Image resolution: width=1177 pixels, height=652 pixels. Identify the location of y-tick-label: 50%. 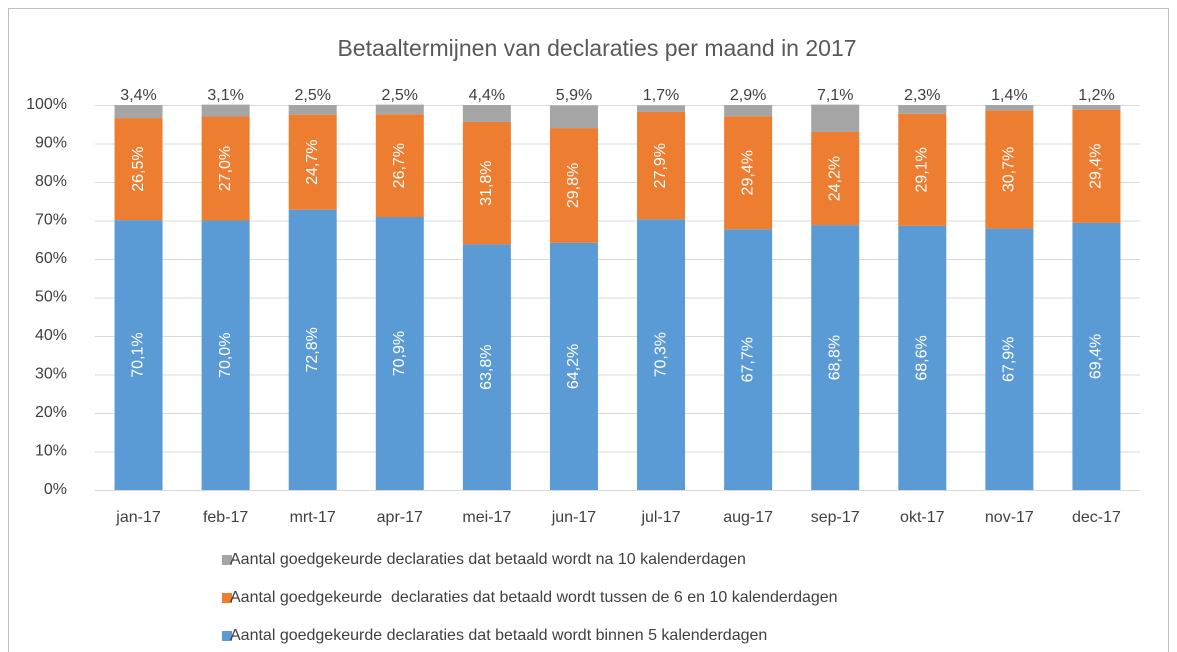
(51, 297).